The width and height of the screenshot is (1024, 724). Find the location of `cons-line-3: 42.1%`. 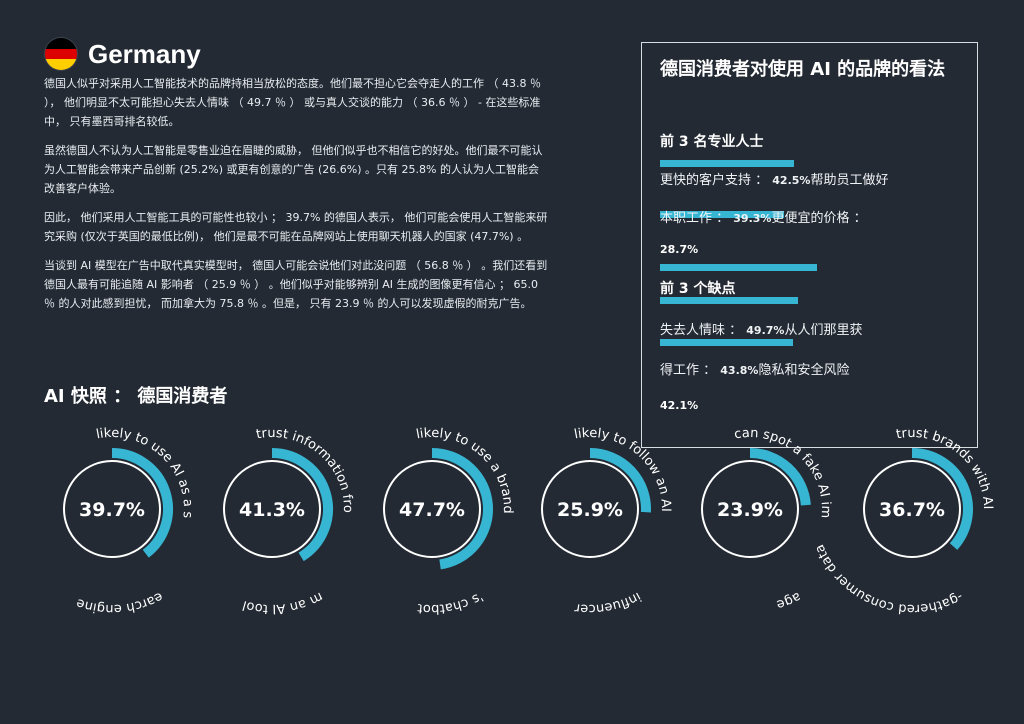

cons-line-3: 42.1% is located at coordinates (679, 405).